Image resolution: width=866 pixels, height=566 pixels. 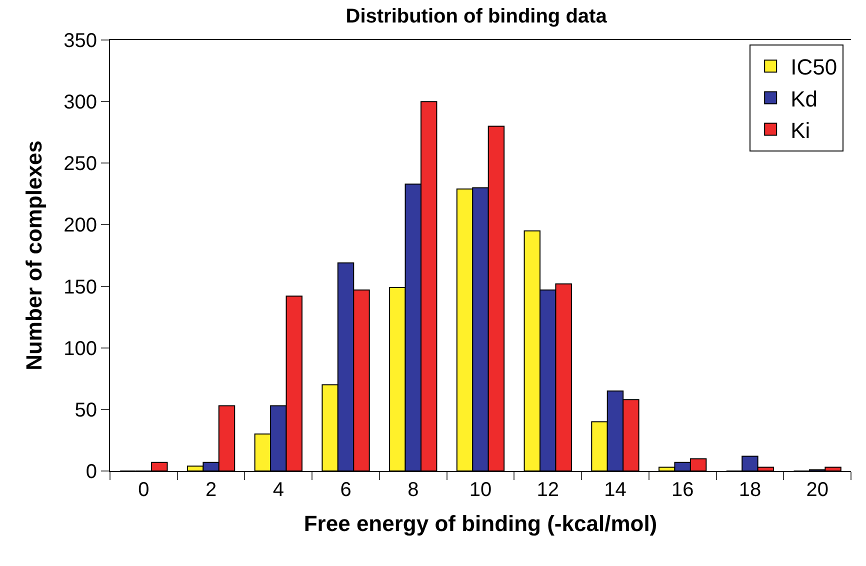 What do you see at coordinates (33, 255) in the screenshot?
I see `y-axis-title: Number of complexes` at bounding box center [33, 255].